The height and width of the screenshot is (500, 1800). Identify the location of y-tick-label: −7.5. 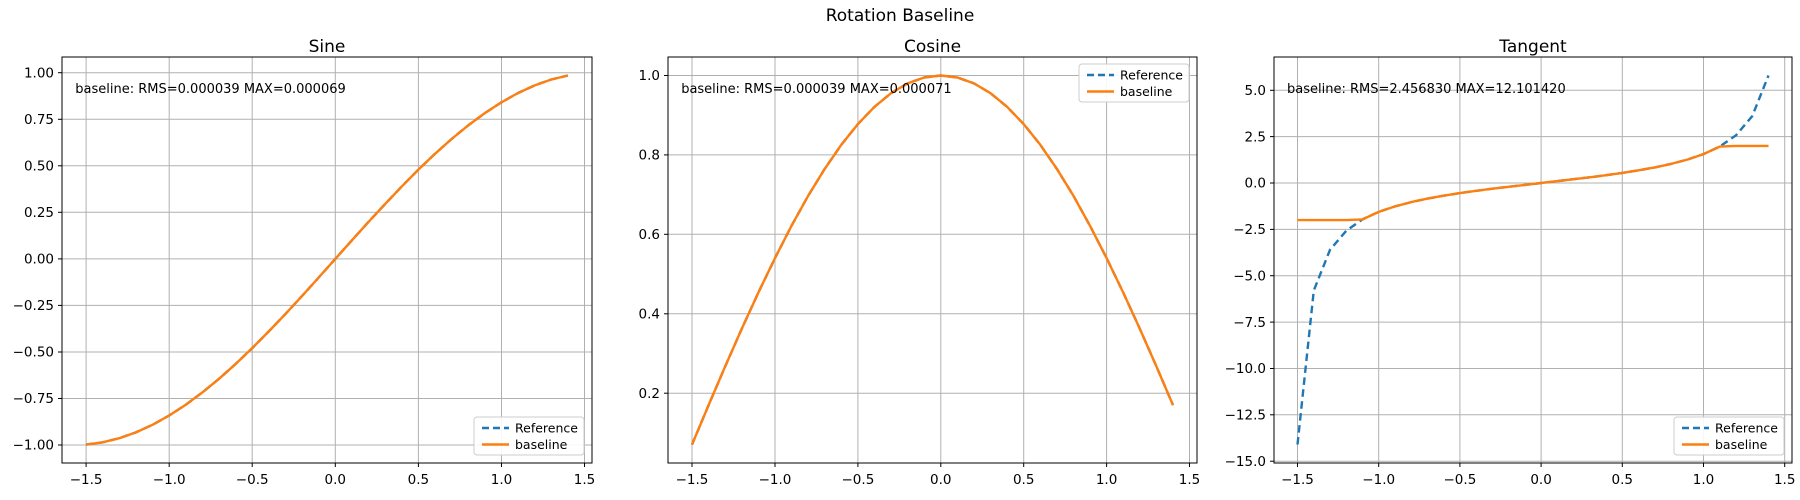
(1249, 323).